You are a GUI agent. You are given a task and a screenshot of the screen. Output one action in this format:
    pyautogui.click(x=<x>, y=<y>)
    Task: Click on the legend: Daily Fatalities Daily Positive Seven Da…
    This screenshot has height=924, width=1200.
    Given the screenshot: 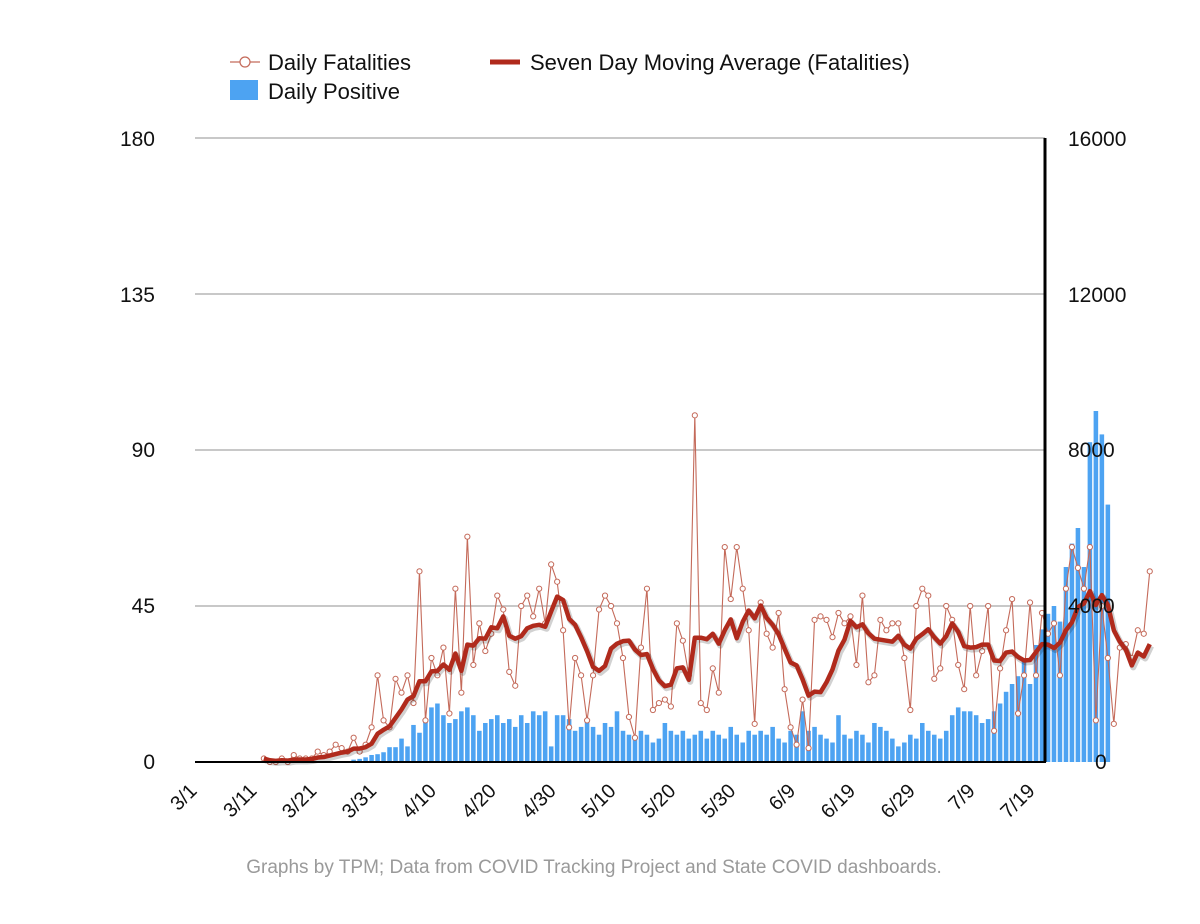 What is the action you would take?
    pyautogui.click(x=570, y=77)
    